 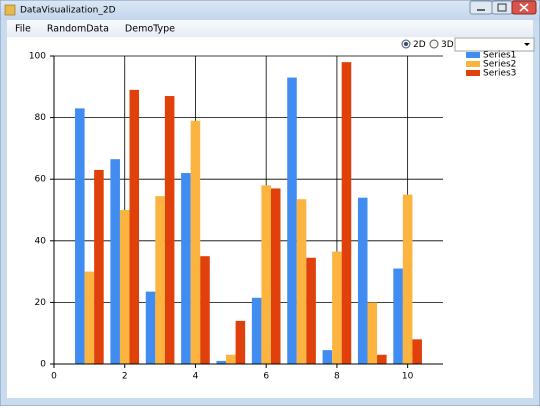 What do you see at coordinates (41, 180) in the screenshot?
I see `y-tick-label: 60` at bounding box center [41, 180].